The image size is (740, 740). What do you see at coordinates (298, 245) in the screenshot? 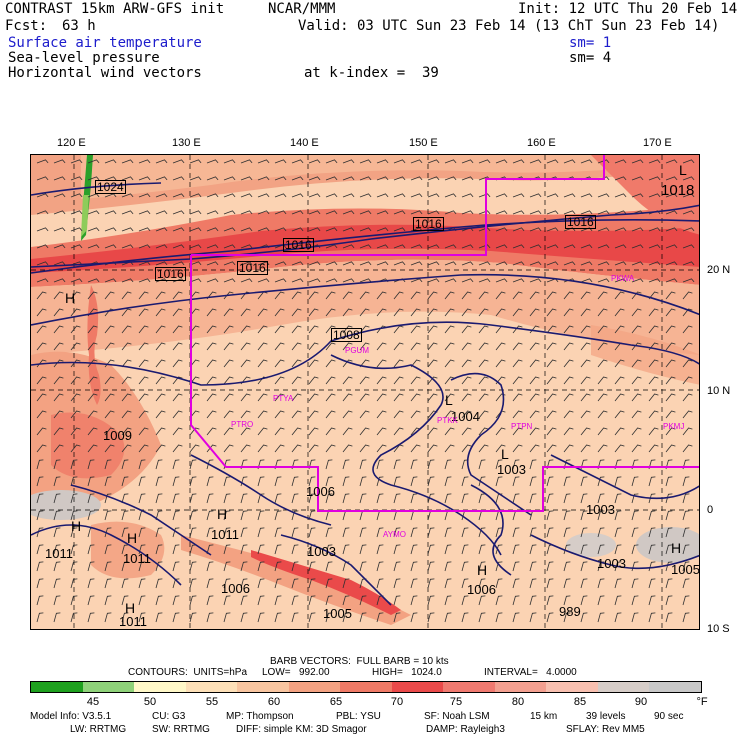
I see `pressure-label-1016-c: 1016` at bounding box center [298, 245].